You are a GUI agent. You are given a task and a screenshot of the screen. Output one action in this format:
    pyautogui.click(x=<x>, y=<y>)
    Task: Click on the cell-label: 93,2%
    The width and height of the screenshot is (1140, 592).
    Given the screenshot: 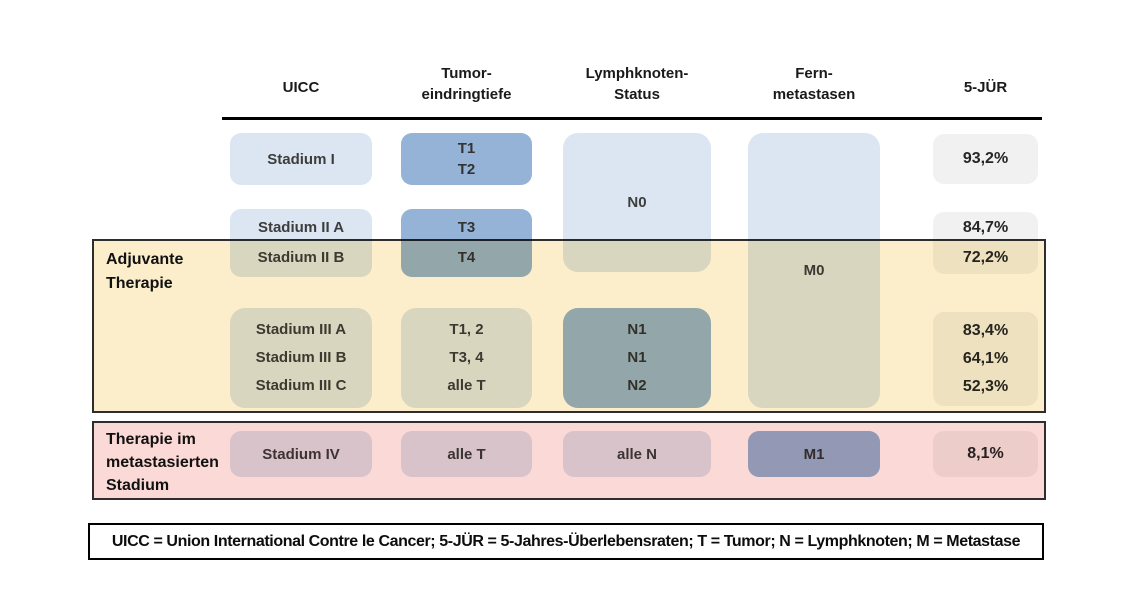 What is the action you would take?
    pyautogui.click(x=985, y=158)
    